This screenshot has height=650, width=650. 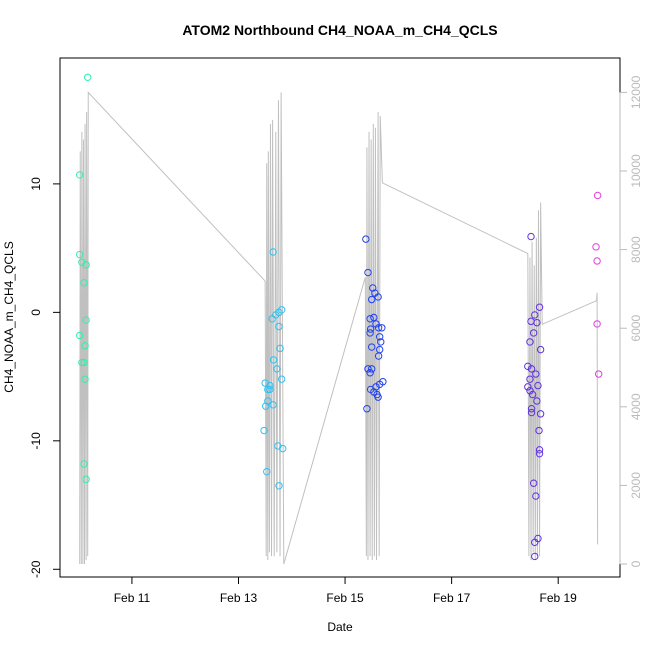 What do you see at coordinates (636, 171) in the screenshot?
I see `y2-tick-label: 10000` at bounding box center [636, 171].